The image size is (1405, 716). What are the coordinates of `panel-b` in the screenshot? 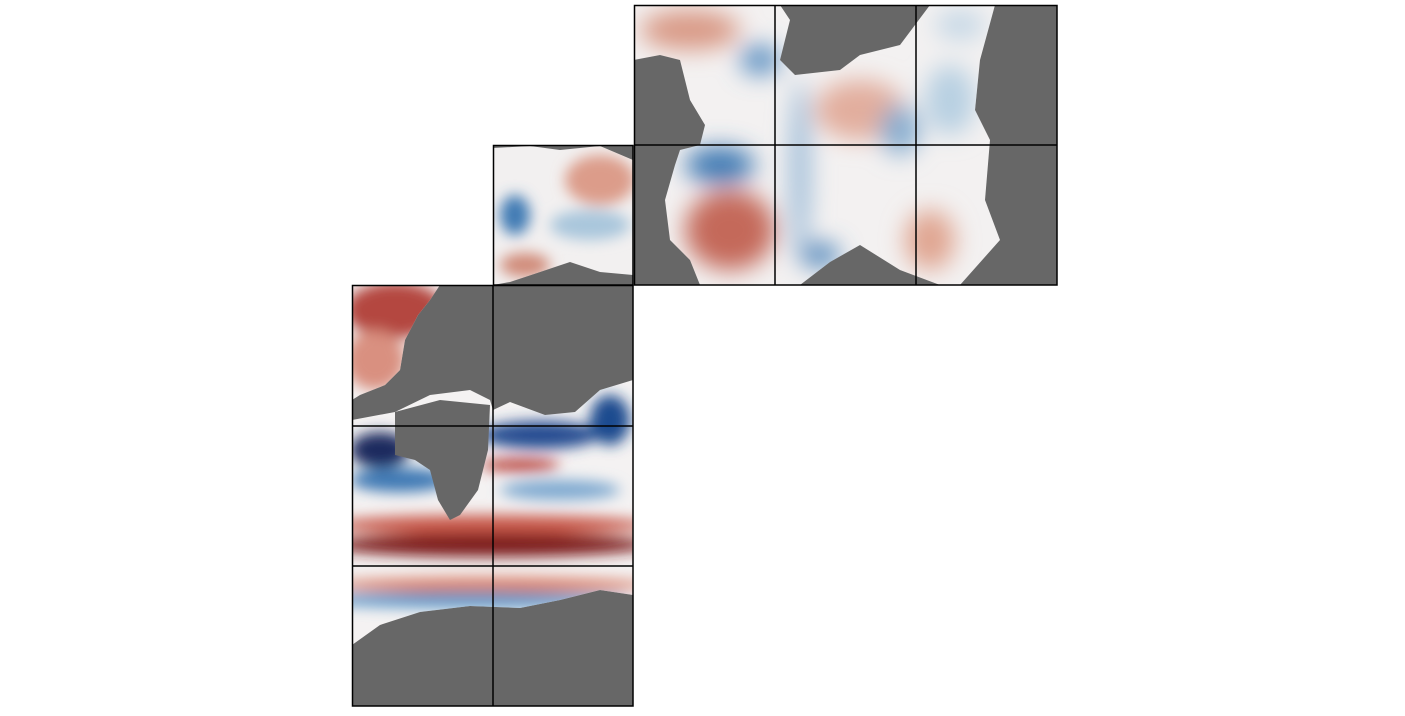 It's located at (563, 215).